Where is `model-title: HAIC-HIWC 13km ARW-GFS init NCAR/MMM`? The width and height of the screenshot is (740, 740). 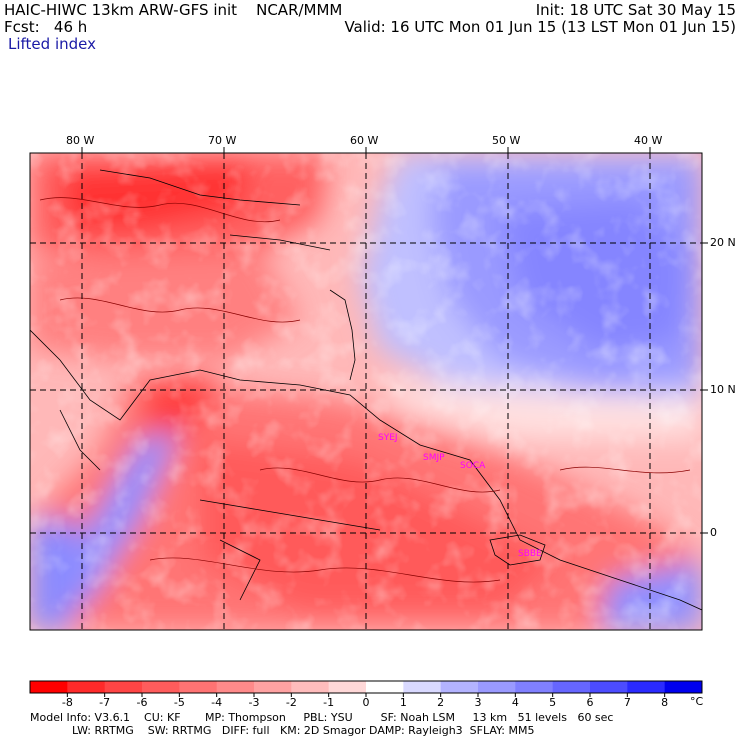
model-title: HAIC-HIWC 13km ARW-GFS init NCAR/MMM is located at coordinates (173, 10).